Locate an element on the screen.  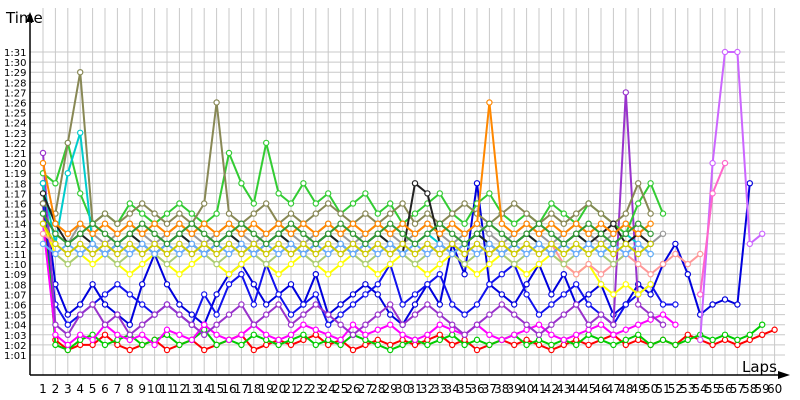
x-tick-label: 39 is located at coordinates (514, 389).